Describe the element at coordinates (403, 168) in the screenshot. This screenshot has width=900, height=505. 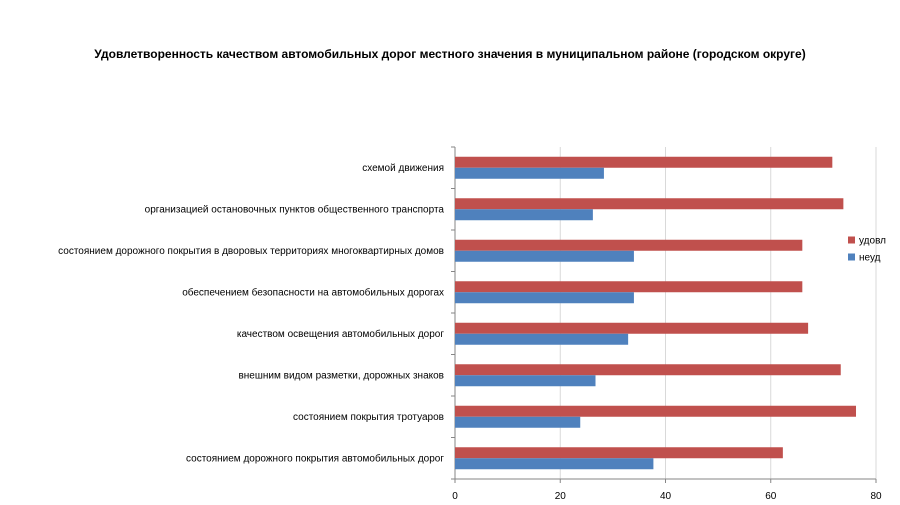
I see `category-label: схемой движения` at that location.